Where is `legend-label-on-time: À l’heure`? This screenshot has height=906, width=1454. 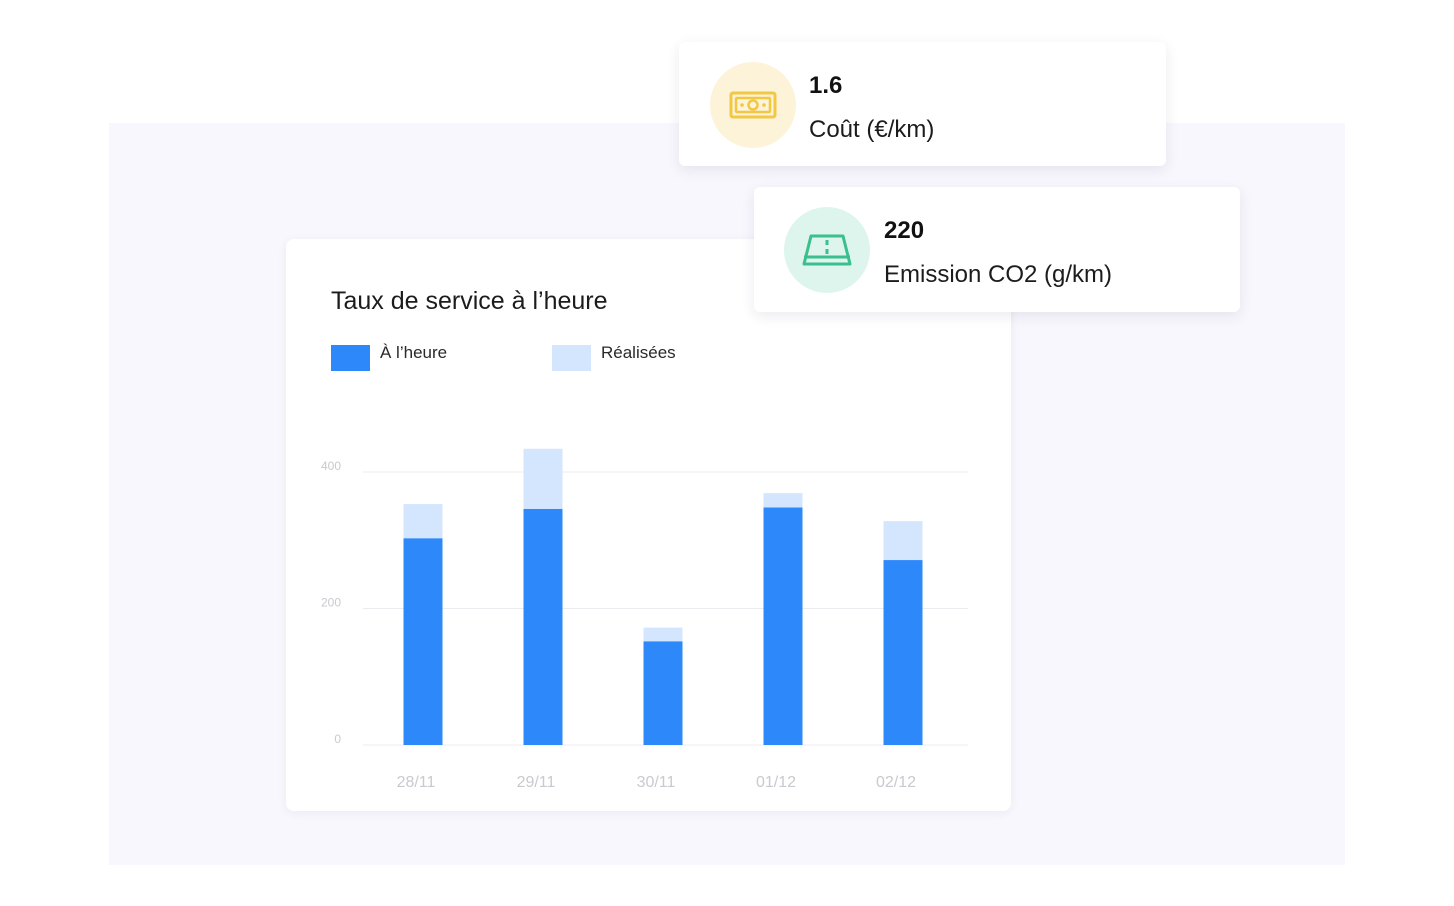 legend-label-on-time: À l’heure is located at coordinates (414, 352).